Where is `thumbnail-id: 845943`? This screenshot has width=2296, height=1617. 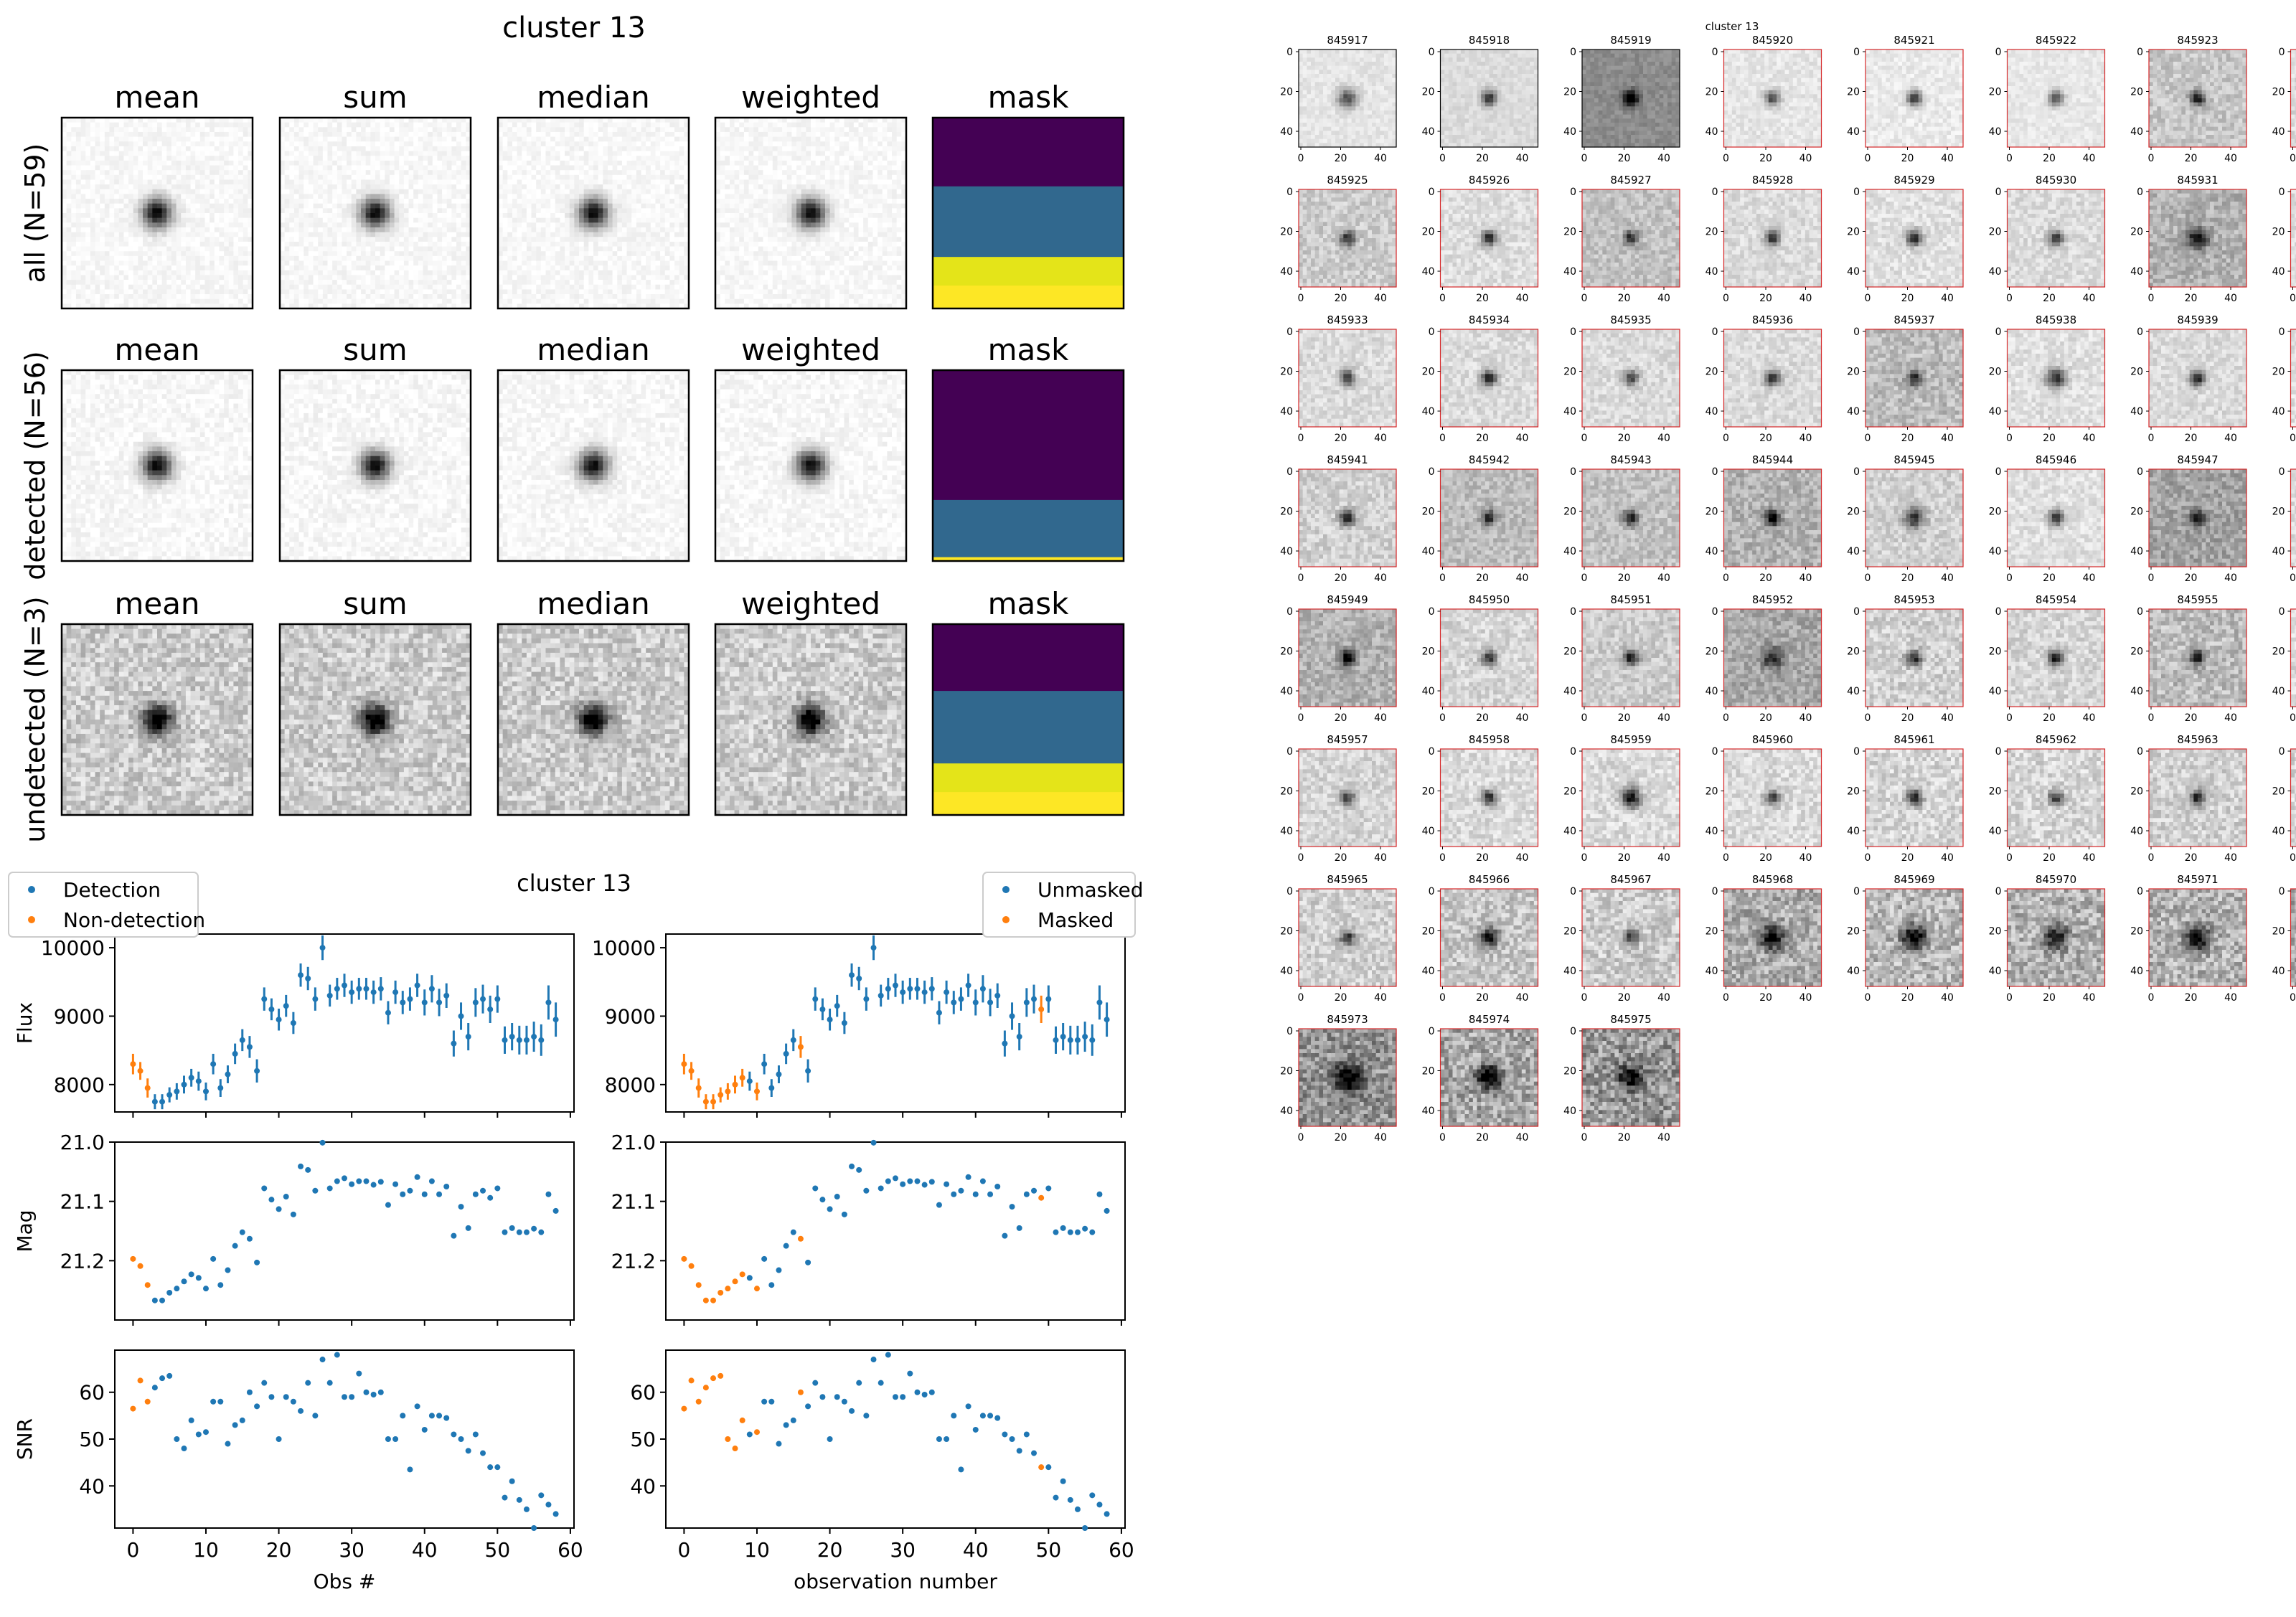
thumbnail-id: 845943 is located at coordinates (1630, 460).